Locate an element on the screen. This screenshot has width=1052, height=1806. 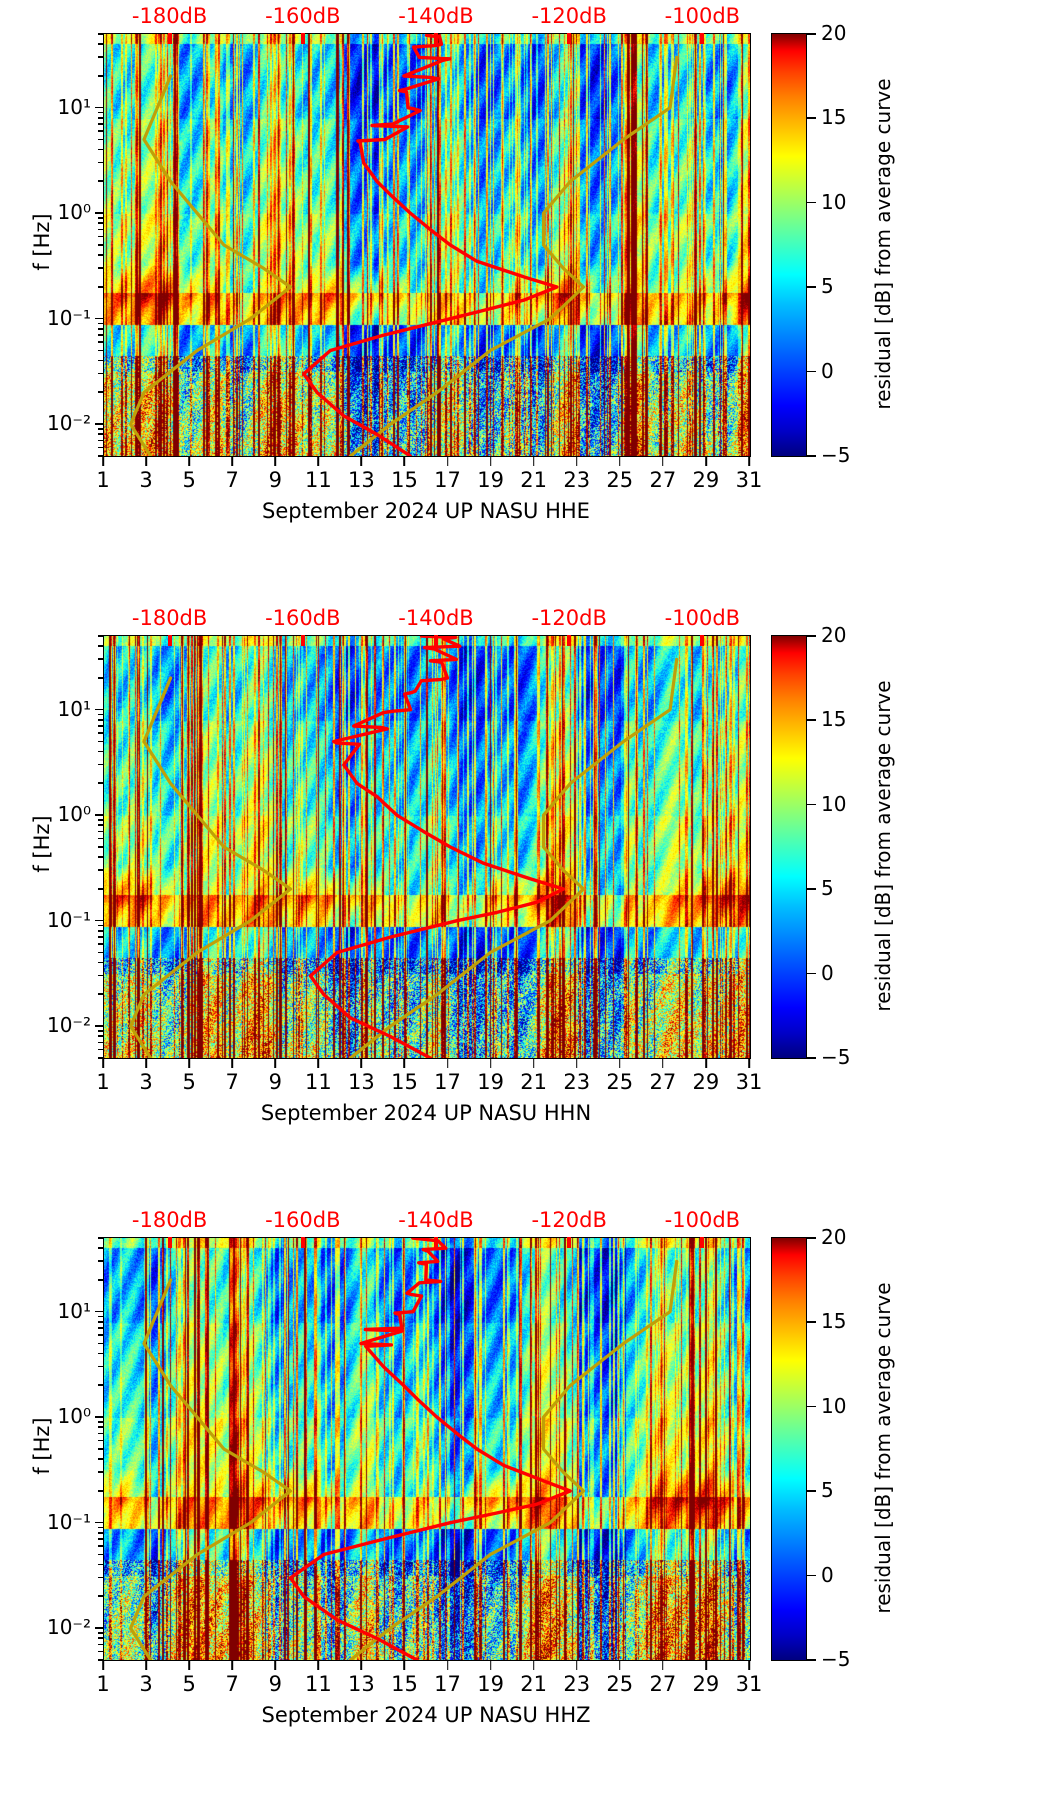
x-axis: 1 3 5 7 9 11 13 15 17 19 21 23 25 27 29 31 is located at coordinates (429, 477).